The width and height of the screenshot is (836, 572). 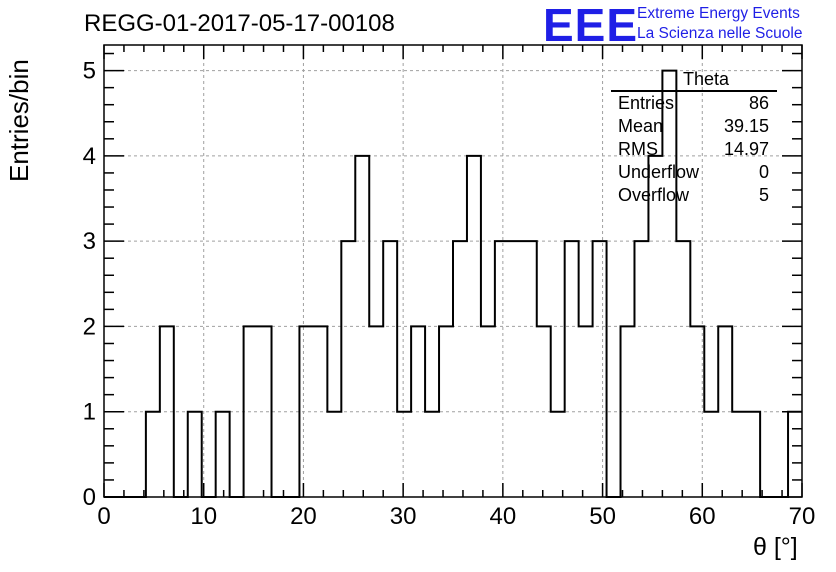 I want to click on x-tick-label: 40, so click(x=503, y=516).